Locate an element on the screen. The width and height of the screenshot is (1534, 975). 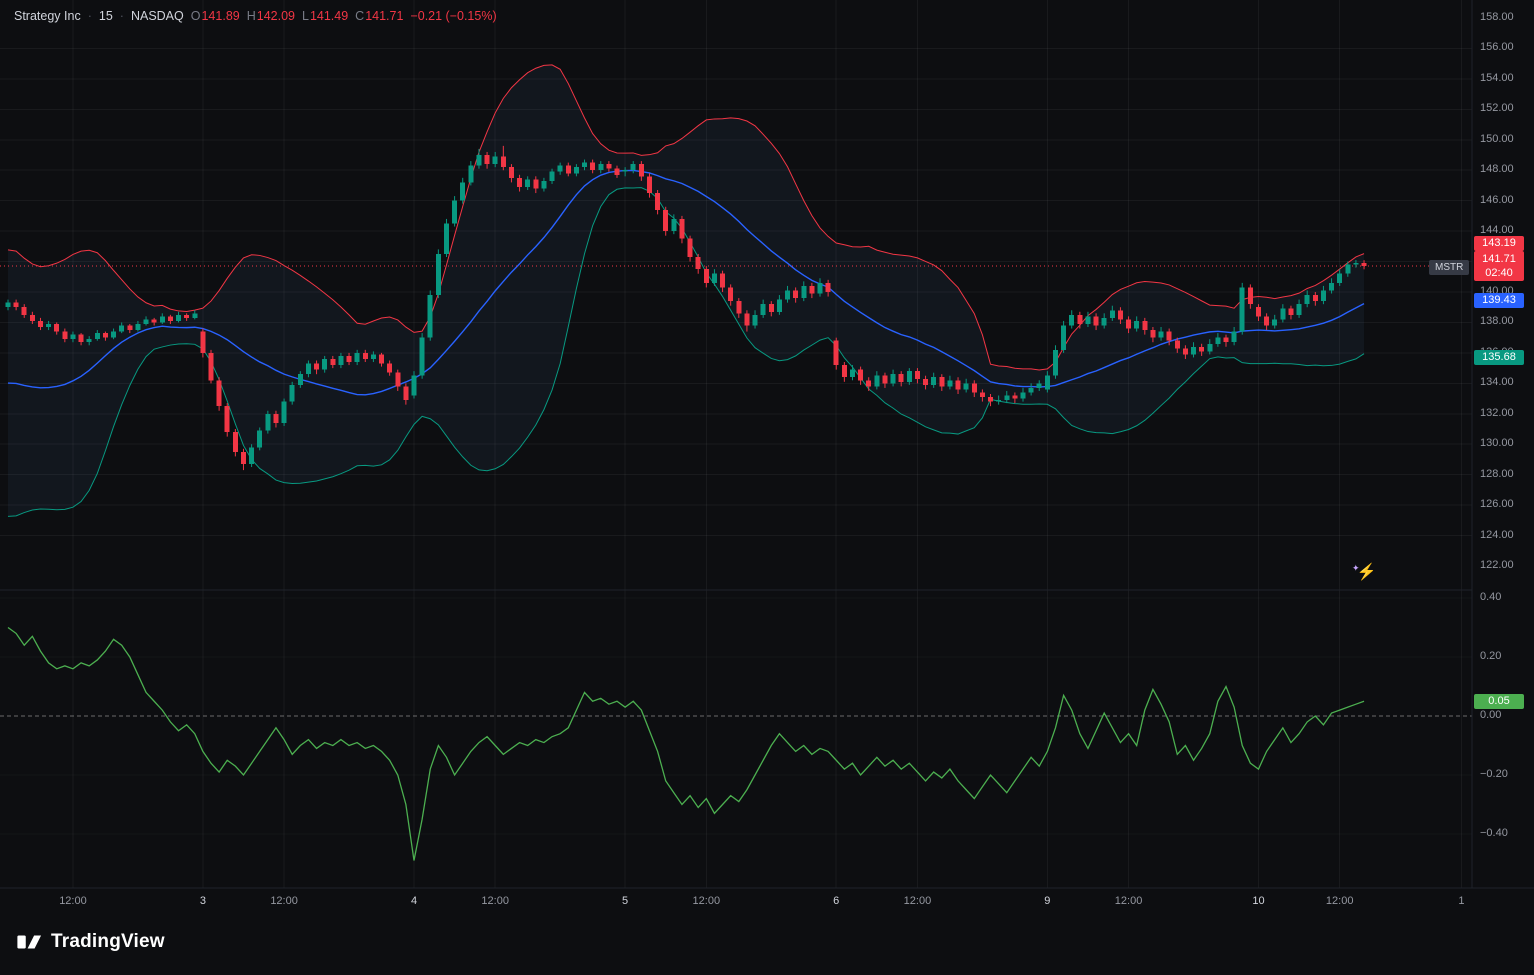
time-axis-label: 4 is located at coordinates (414, 901).